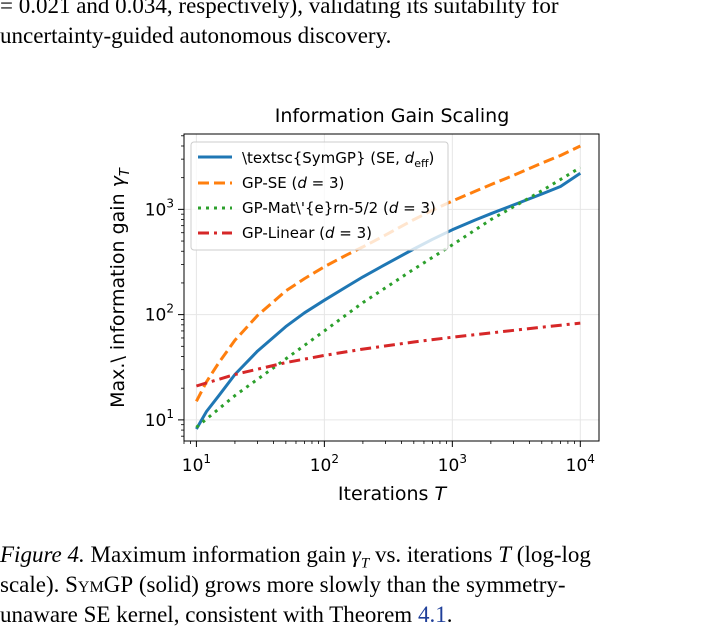 The height and width of the screenshot is (630, 707). Describe the element at coordinates (580, 464) in the screenshot. I see `x-tick-label-3: 10⁴` at that location.